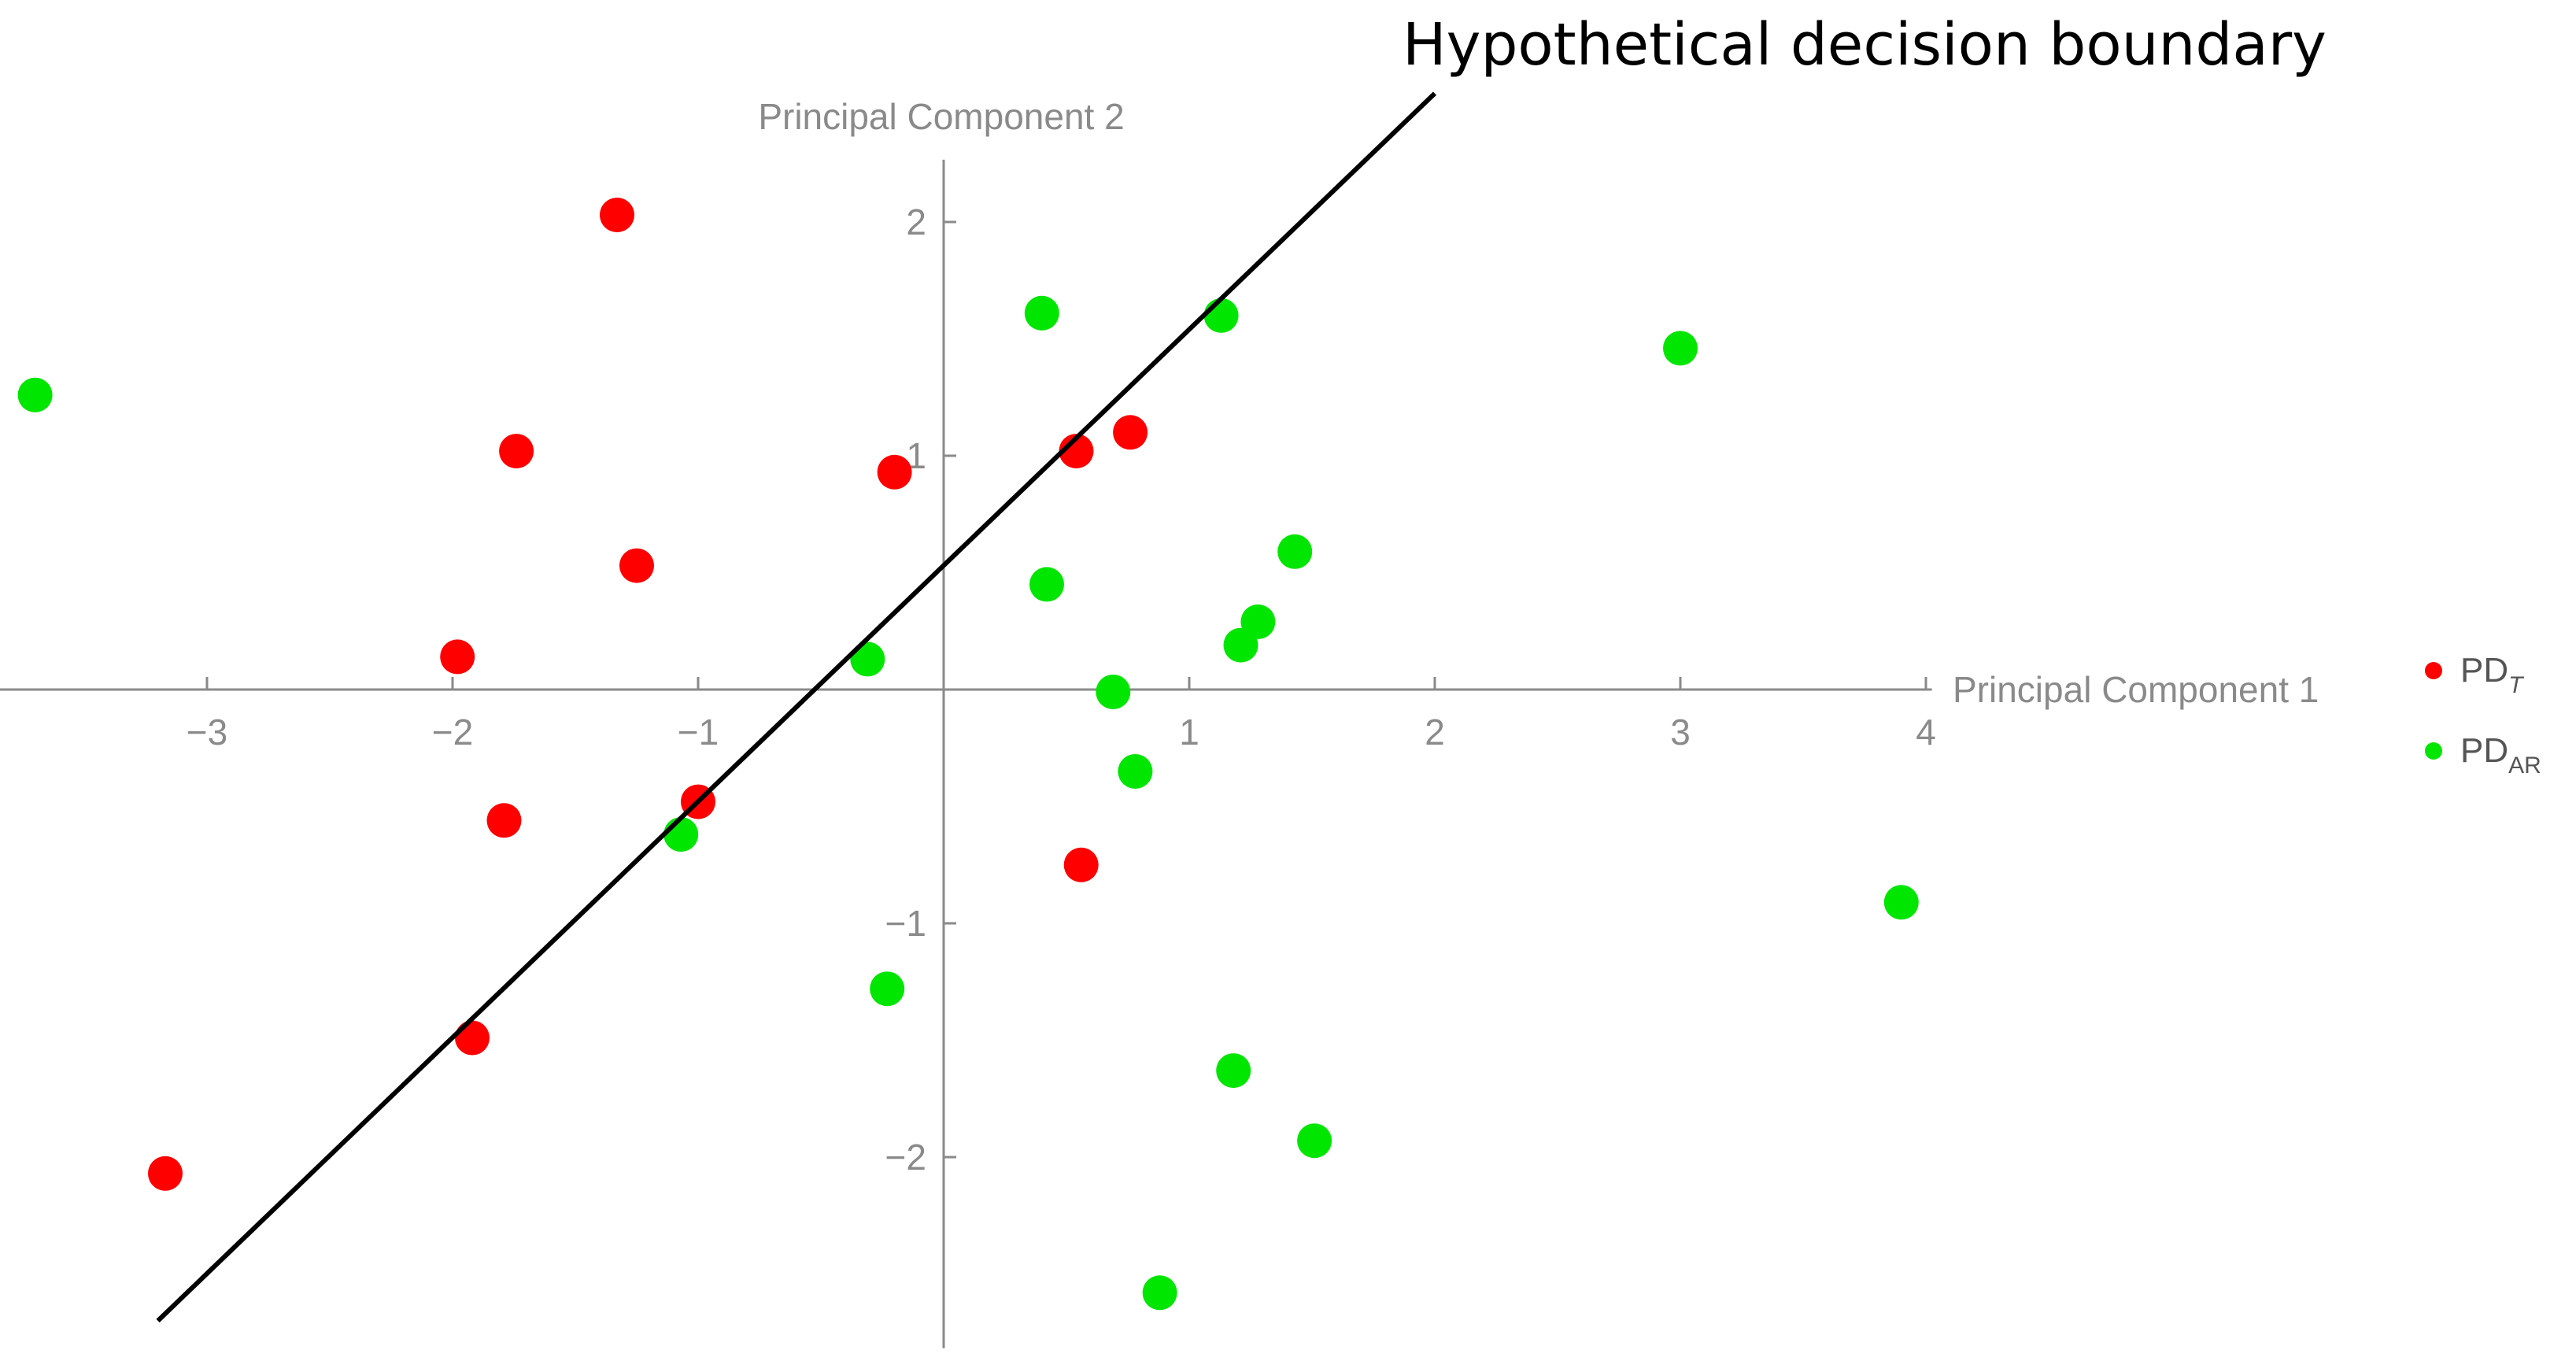  What do you see at coordinates (698, 732) in the screenshot?
I see `x-tick-label: −1` at bounding box center [698, 732].